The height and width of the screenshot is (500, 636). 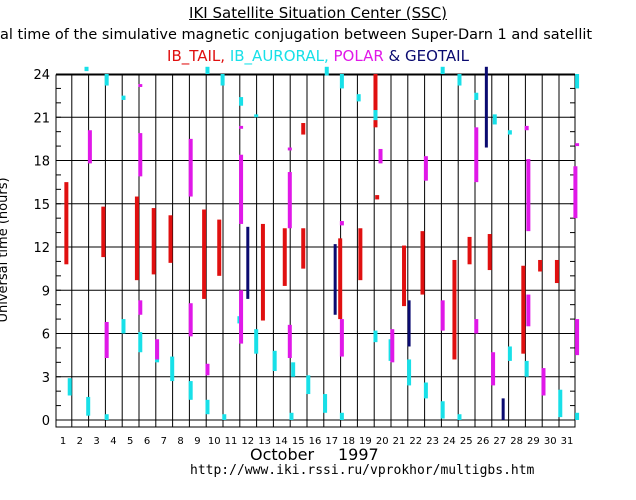 What do you see at coordinates (399, 441) in the screenshot?
I see `x-tick-label: 21` at bounding box center [399, 441].